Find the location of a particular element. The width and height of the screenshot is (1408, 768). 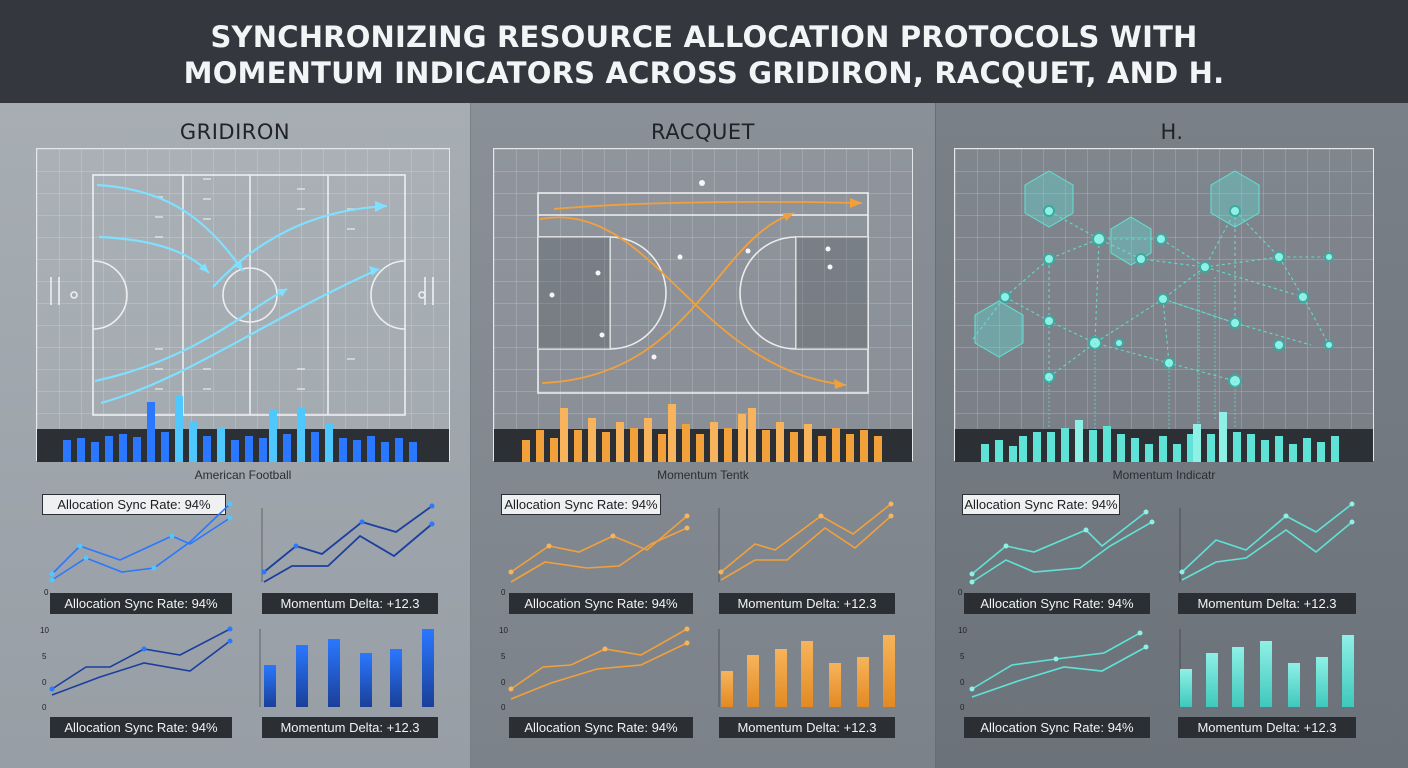

tennis-court-icon is located at coordinates (703, 287).